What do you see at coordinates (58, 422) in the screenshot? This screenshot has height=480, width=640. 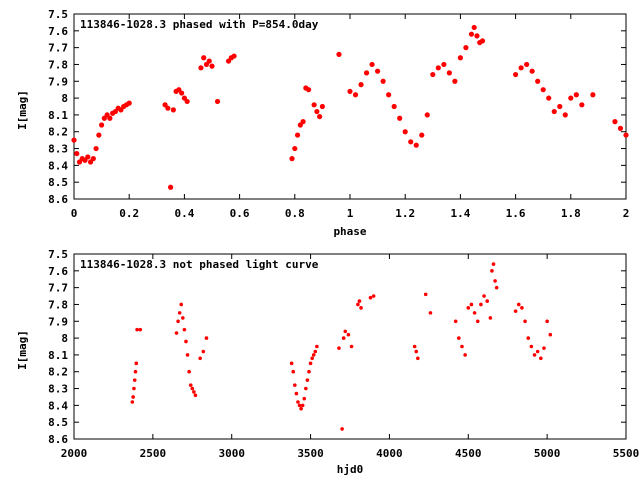 I see `unphased-y-tick-label: 8.5` at bounding box center [58, 422].